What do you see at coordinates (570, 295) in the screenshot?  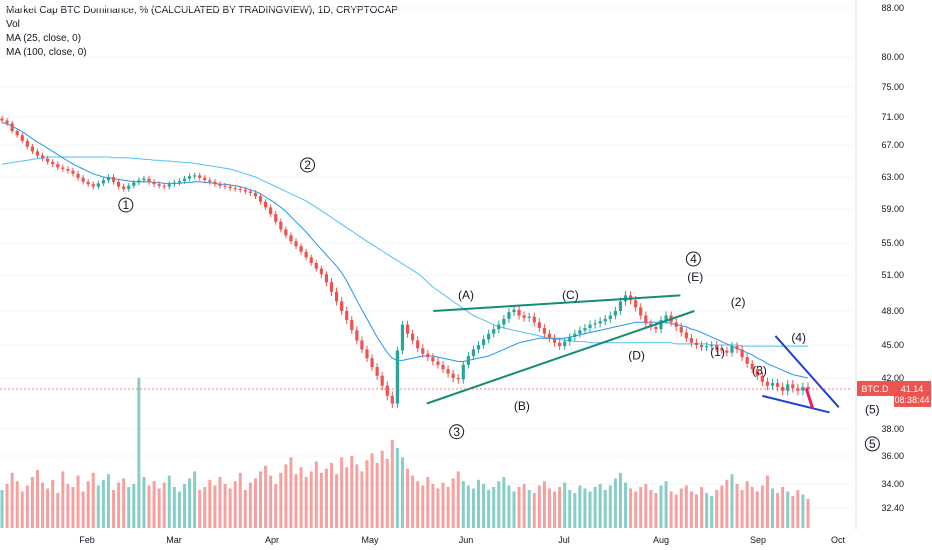 I see `wave-label: (C)` at bounding box center [570, 295].